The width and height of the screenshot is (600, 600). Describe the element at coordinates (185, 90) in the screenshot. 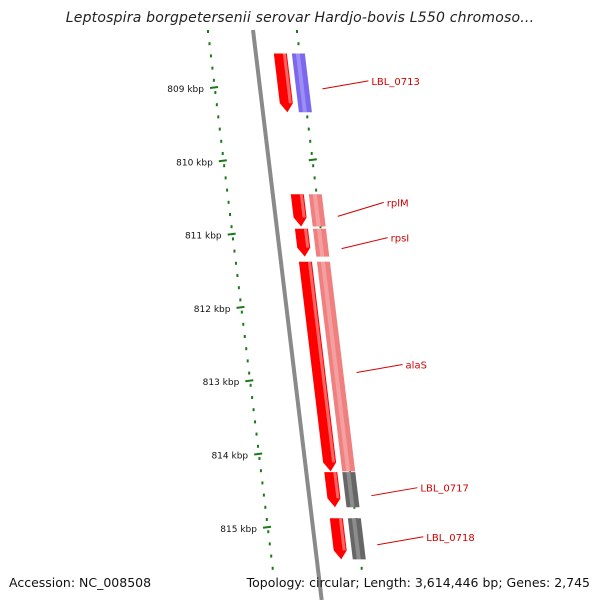

I see `scale-tick-label: 809 kbp` at that location.